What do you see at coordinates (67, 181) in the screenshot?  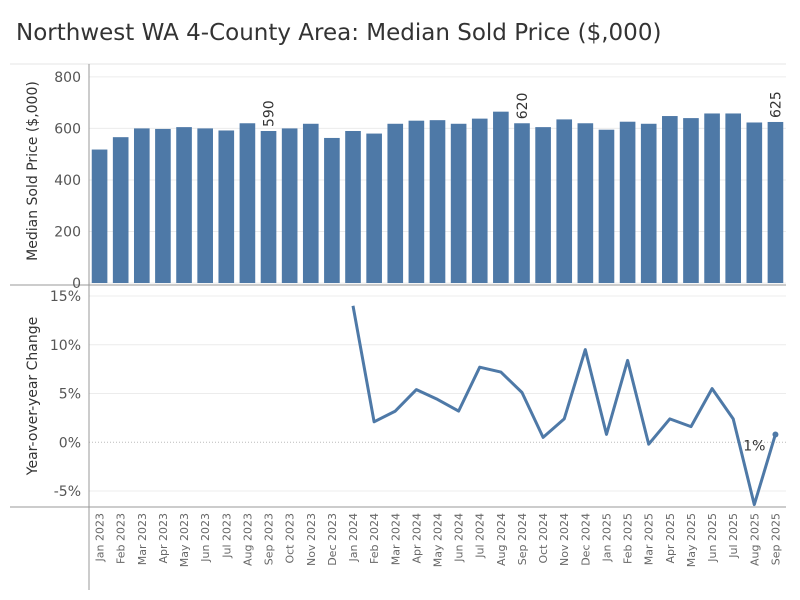 I see `bar-y-tick-label: 400` at bounding box center [67, 181].